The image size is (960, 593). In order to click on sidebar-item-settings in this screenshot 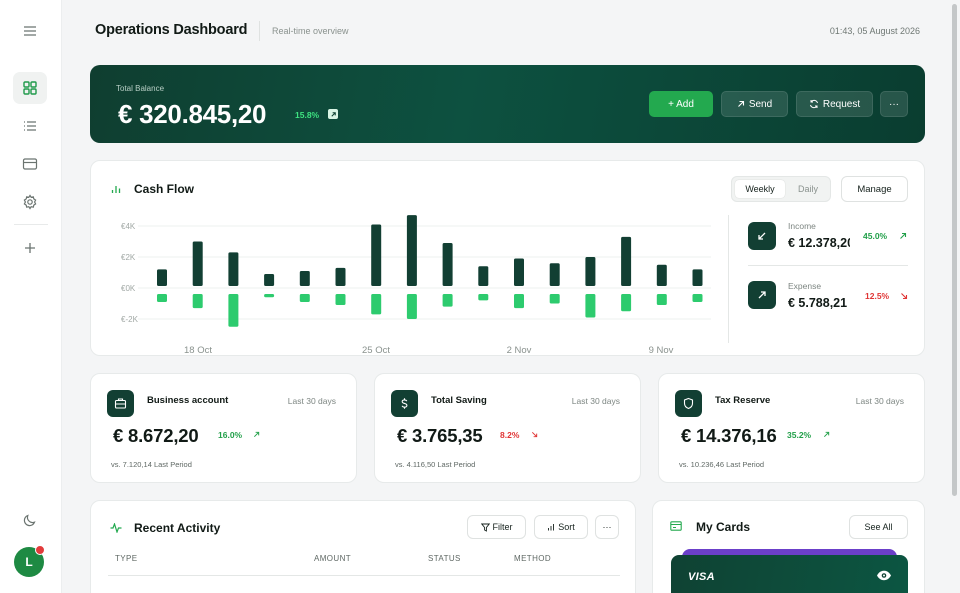, I will do `click(30, 202)`.